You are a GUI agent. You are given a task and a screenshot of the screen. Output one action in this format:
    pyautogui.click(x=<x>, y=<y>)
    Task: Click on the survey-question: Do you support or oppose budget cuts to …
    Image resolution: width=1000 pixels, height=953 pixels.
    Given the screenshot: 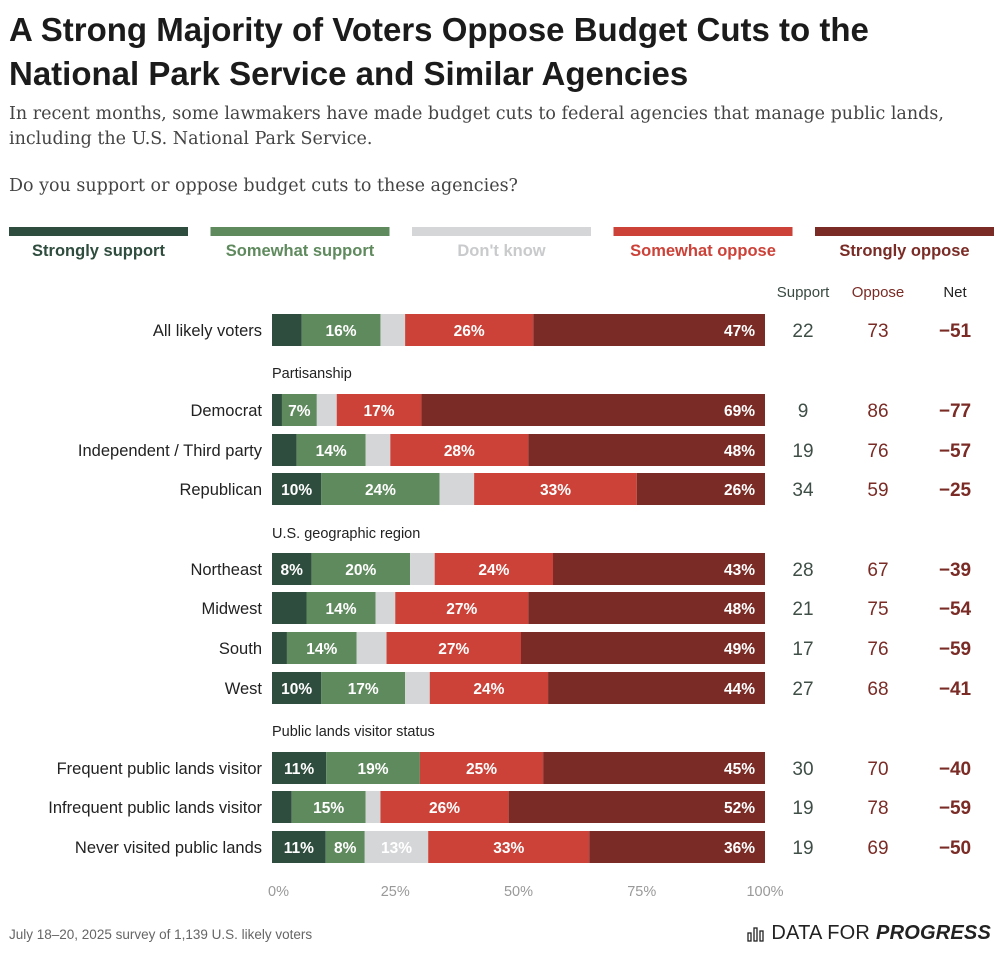 What is the action you would take?
    pyautogui.click(x=263, y=186)
    